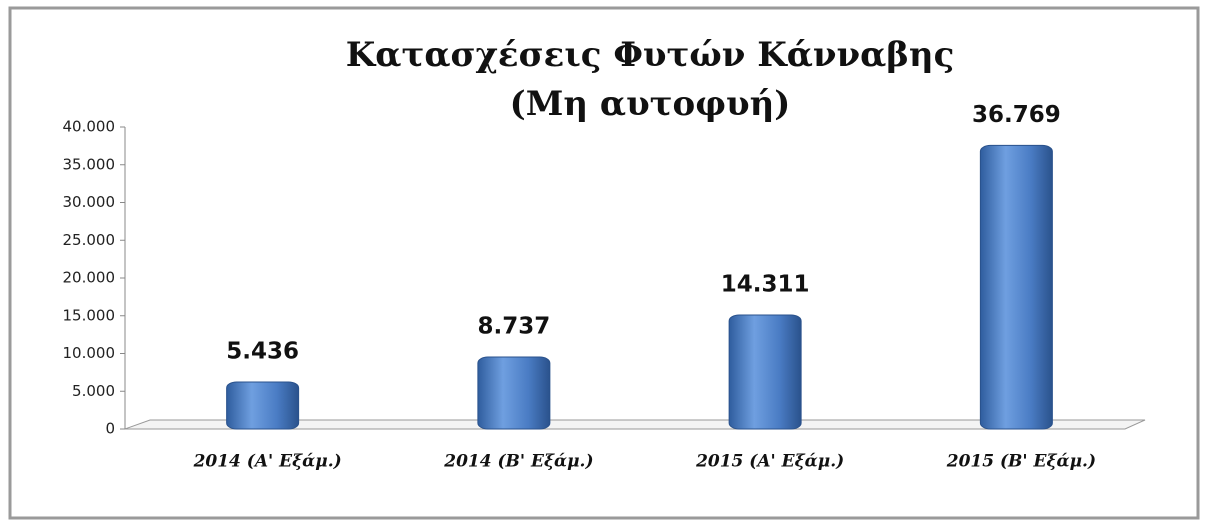  I want to click on value-label: 8.737, so click(513, 327).